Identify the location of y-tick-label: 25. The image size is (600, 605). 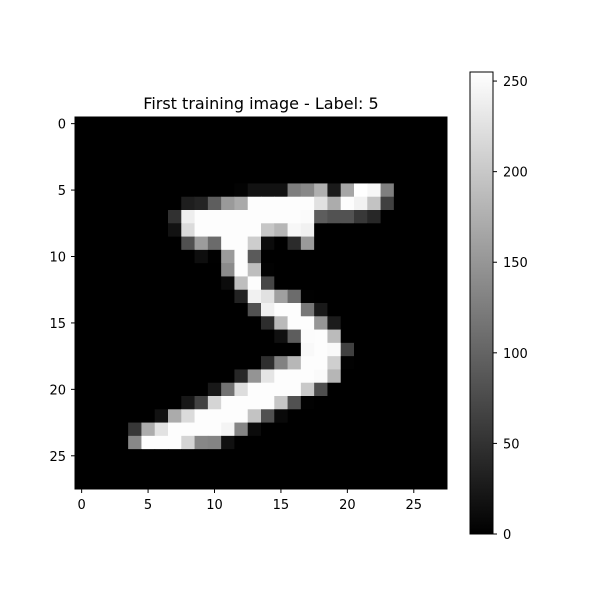
(57, 457).